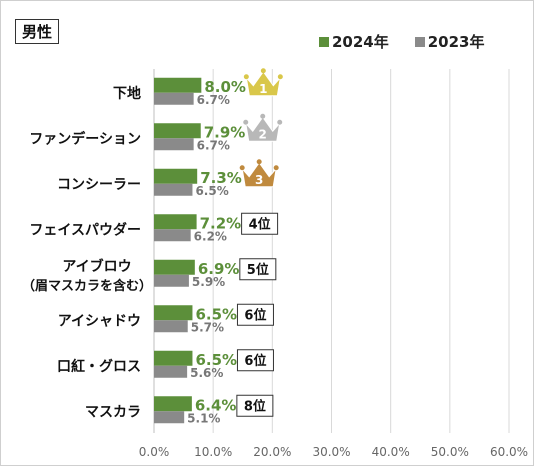  Describe the element at coordinates (221, 178) in the screenshot. I see `data-label-2024: 7.3%` at that location.